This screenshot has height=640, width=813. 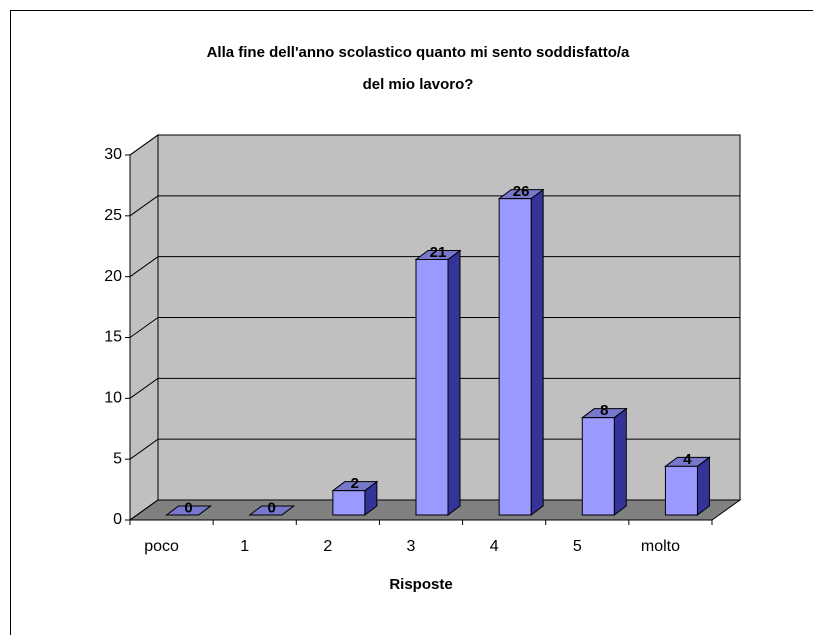 What do you see at coordinates (244, 546) in the screenshot?
I see `x-tick-label: 1` at bounding box center [244, 546].